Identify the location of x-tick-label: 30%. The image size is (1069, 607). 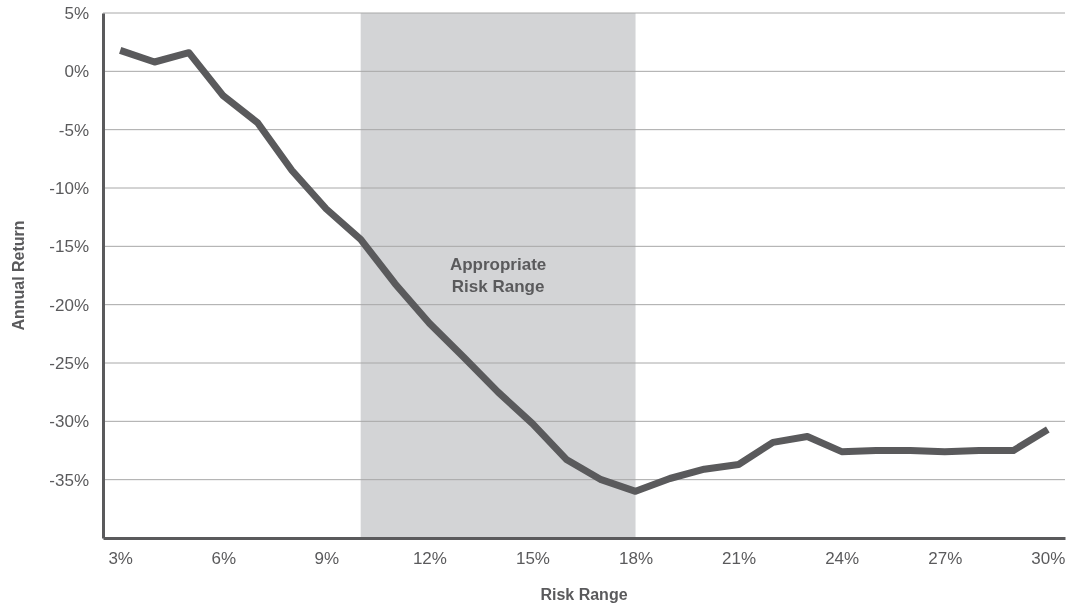
(1048, 559).